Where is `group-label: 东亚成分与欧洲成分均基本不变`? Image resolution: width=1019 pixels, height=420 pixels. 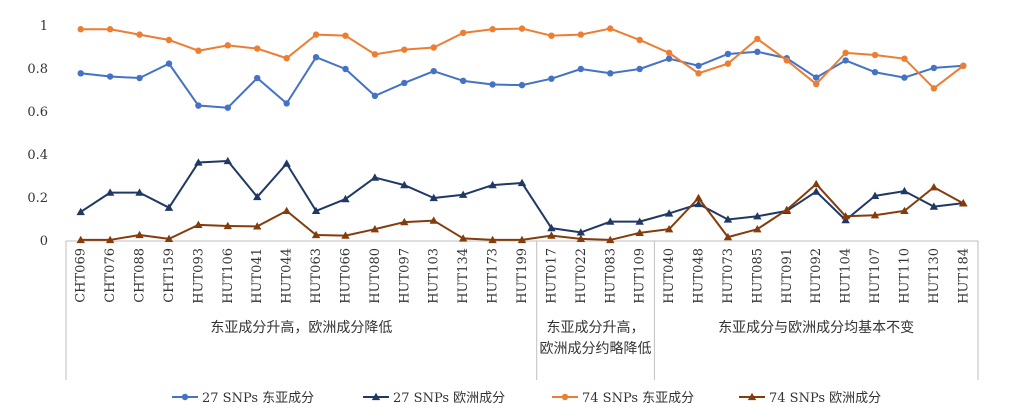
group-label: 东亚成分与欧洲成分均基本不变 is located at coordinates (816, 327).